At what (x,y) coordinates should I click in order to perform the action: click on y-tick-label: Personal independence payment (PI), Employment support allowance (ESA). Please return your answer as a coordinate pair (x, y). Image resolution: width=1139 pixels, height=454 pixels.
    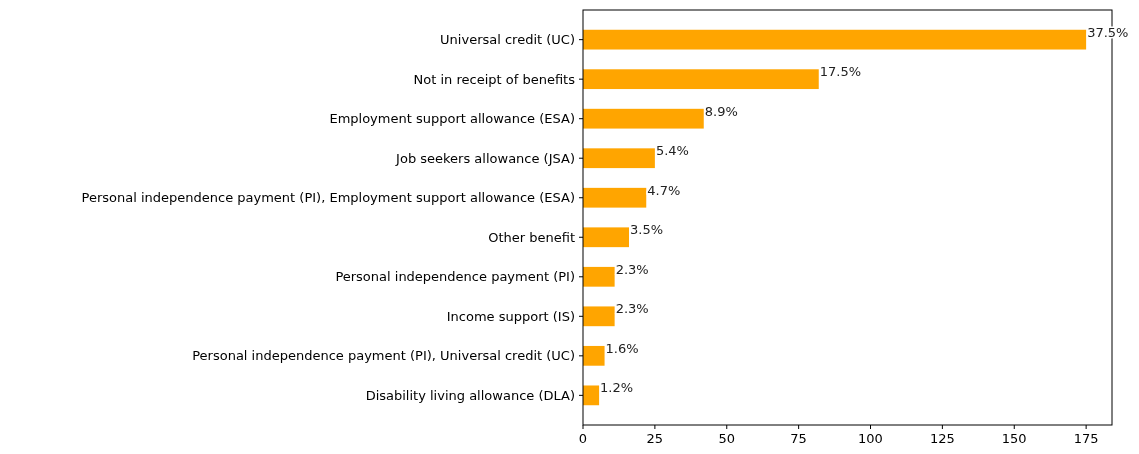
    Looking at the image, I should click on (328, 198).